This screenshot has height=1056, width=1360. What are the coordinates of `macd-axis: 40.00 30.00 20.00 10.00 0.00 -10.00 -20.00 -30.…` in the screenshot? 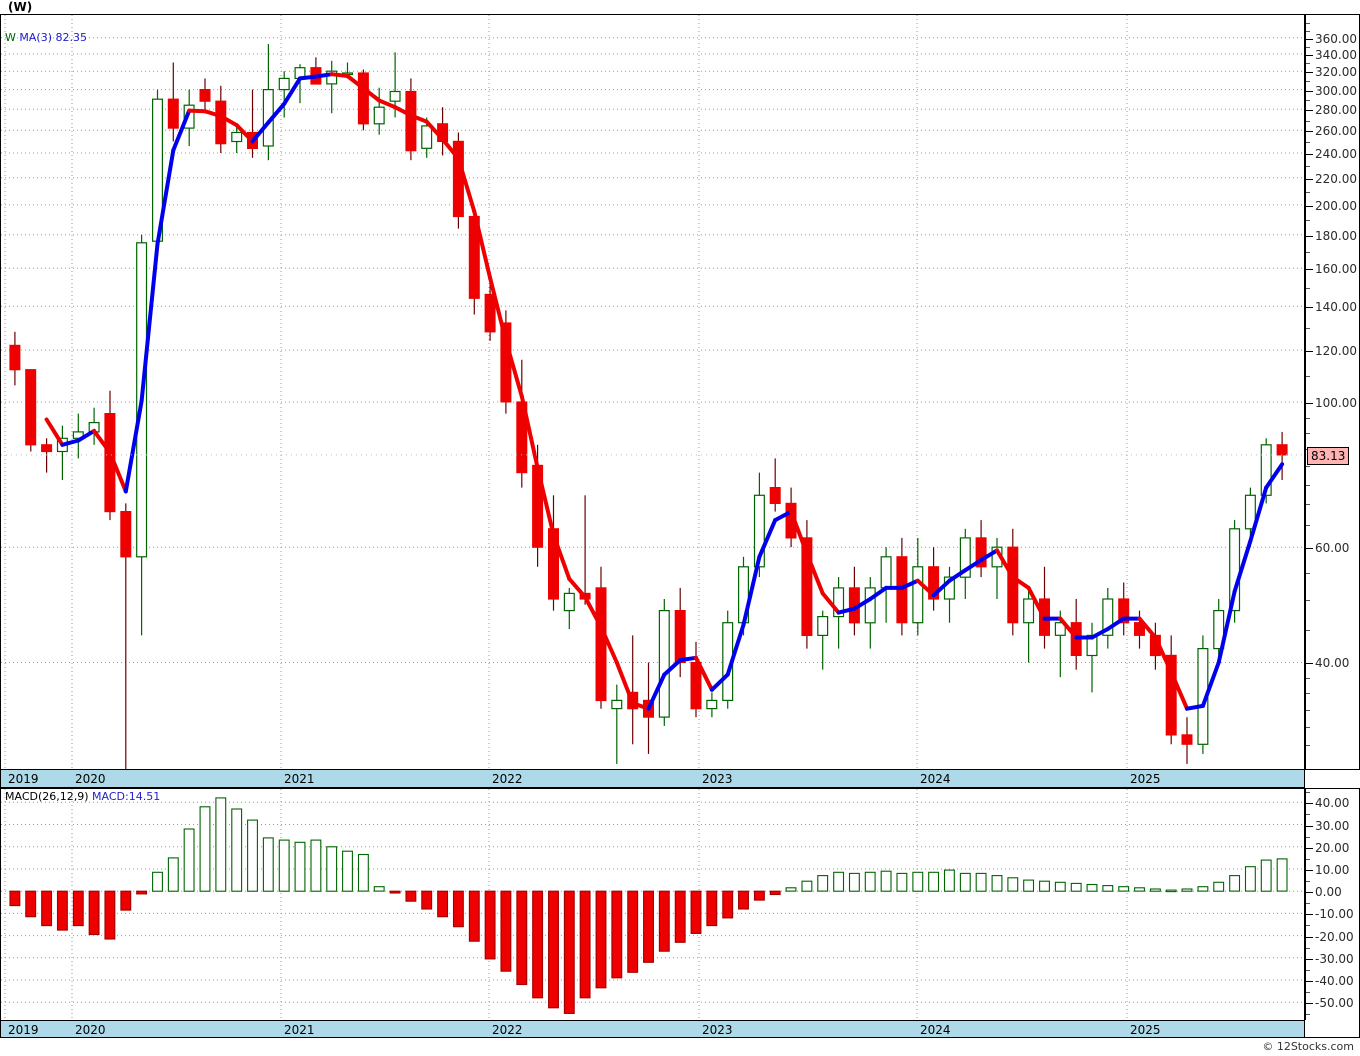 It's located at (1332, 904).